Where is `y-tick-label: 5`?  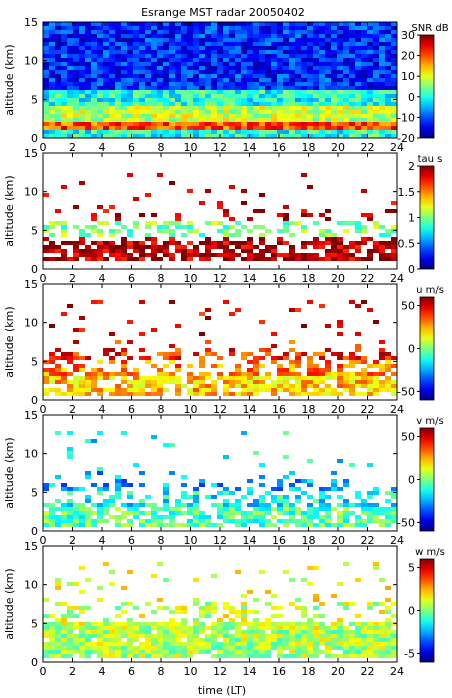 y-tick-label: 5 is located at coordinates (34, 230).